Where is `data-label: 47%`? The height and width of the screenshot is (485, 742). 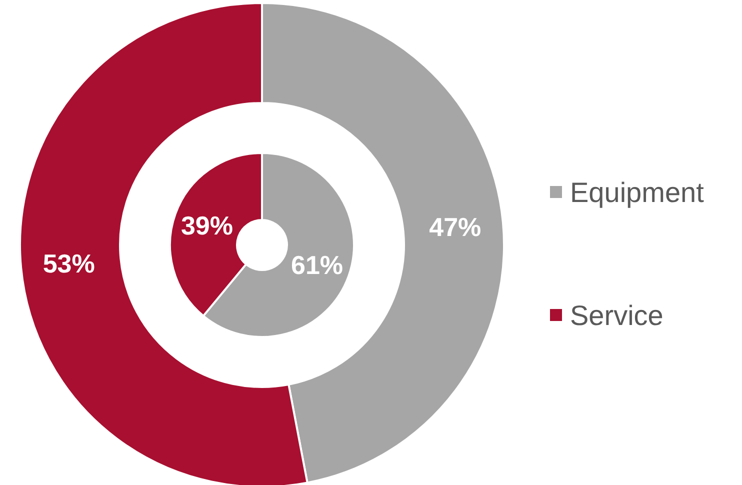
data-label: 47% is located at coordinates (455, 227).